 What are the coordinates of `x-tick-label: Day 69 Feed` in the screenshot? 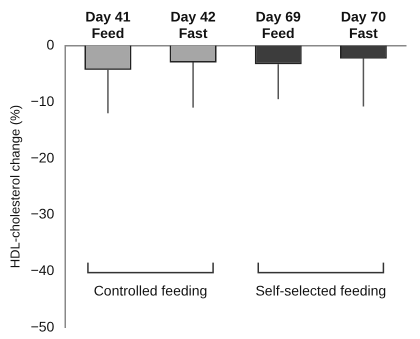 It's located at (279, 25).